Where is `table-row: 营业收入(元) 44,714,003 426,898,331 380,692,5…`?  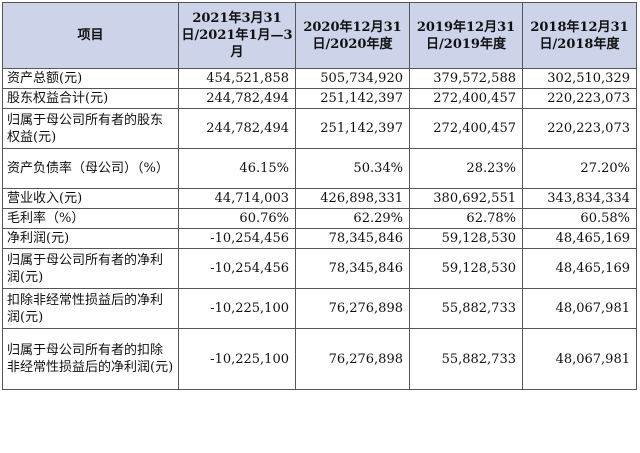
table-row: 营业收入(元) 44,714,003 426,898,331 380,692,5… is located at coordinates (319, 198).